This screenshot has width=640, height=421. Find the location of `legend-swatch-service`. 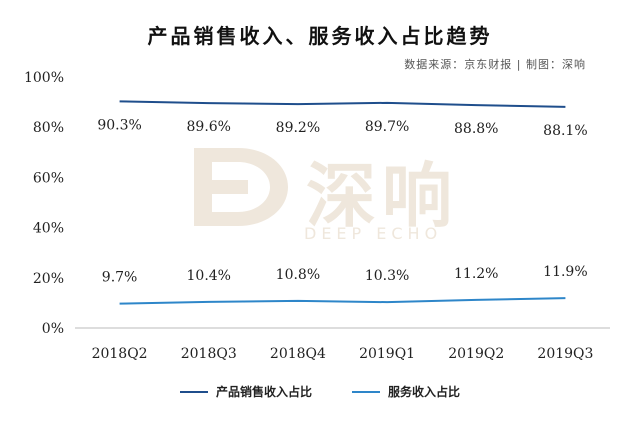

legend-swatch-service is located at coordinates (366, 391).